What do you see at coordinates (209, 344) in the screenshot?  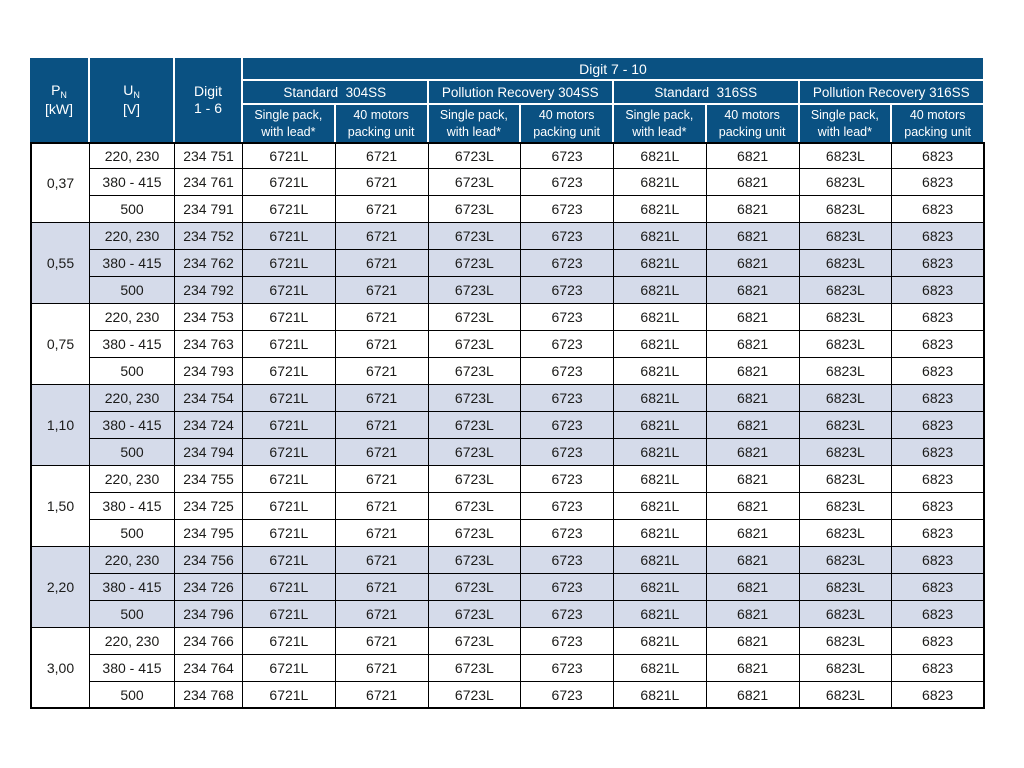 I see `digit16-cell: 234 763` at bounding box center [209, 344].